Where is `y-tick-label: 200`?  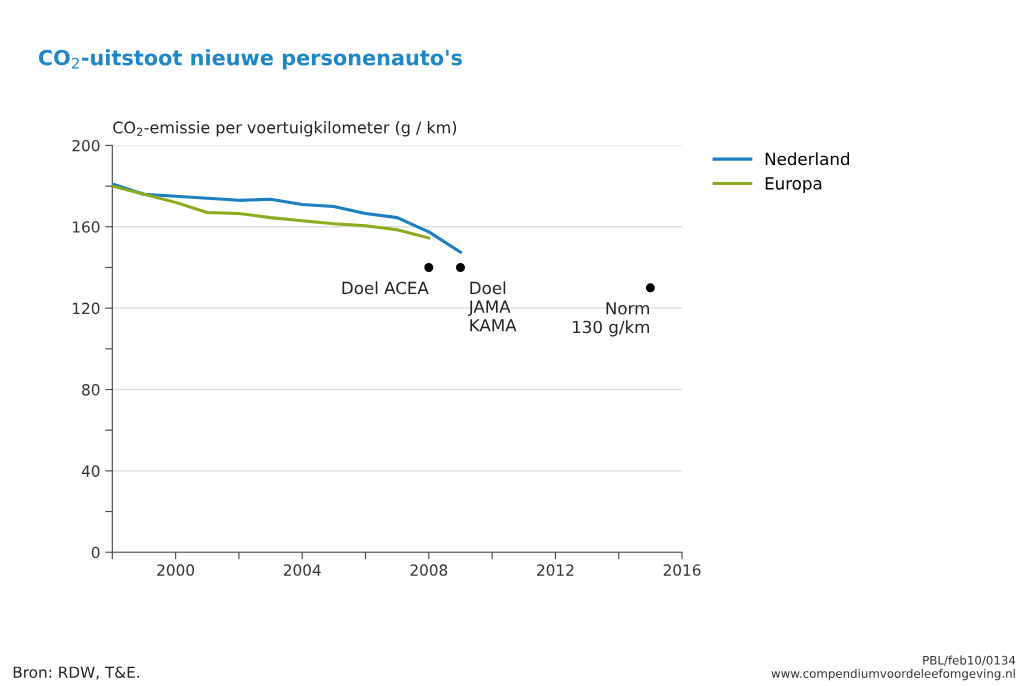
y-tick-label: 200 is located at coordinates (86, 145).